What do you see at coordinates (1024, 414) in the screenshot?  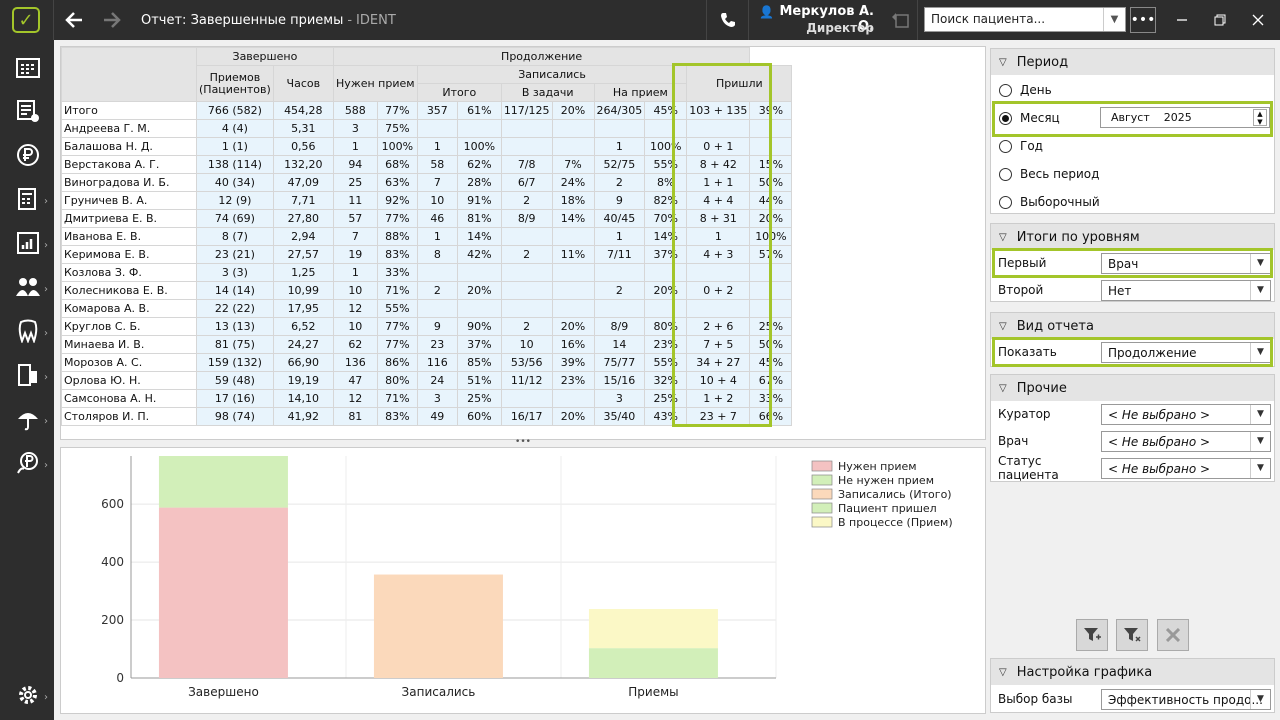 I see `curator-label: Куратор` at bounding box center [1024, 414].